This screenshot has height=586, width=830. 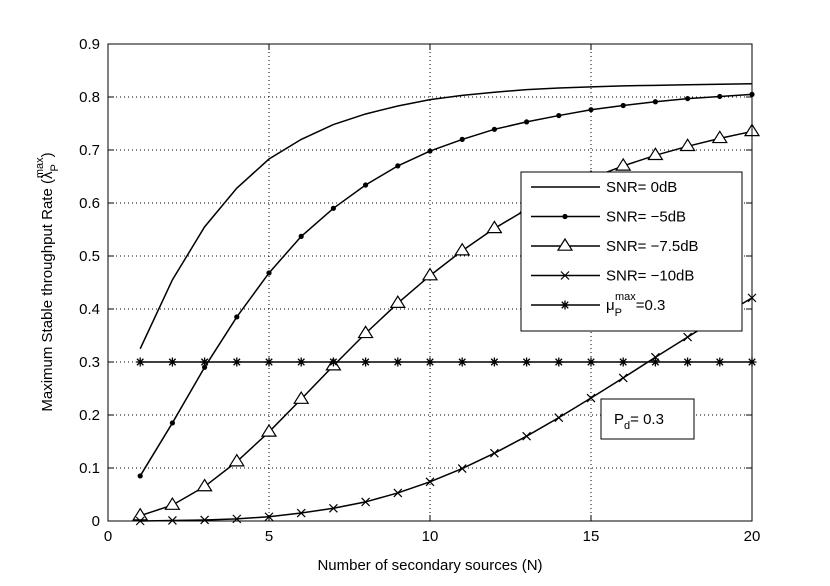 I want to click on y-tick-label: 0.6, so click(x=89, y=203).